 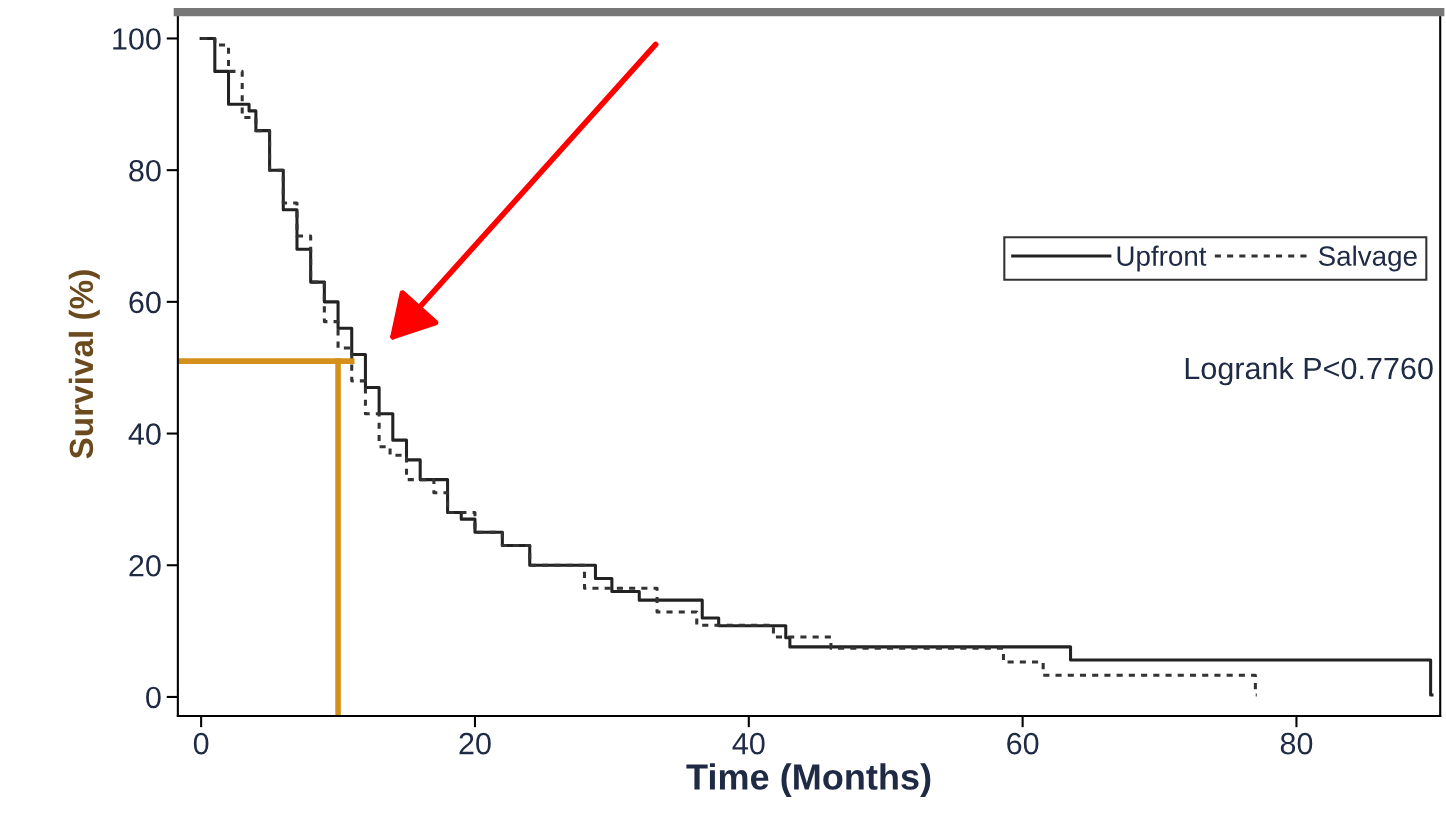 What do you see at coordinates (1367, 258) in the screenshot?
I see `legend-label: Salvage` at bounding box center [1367, 258].